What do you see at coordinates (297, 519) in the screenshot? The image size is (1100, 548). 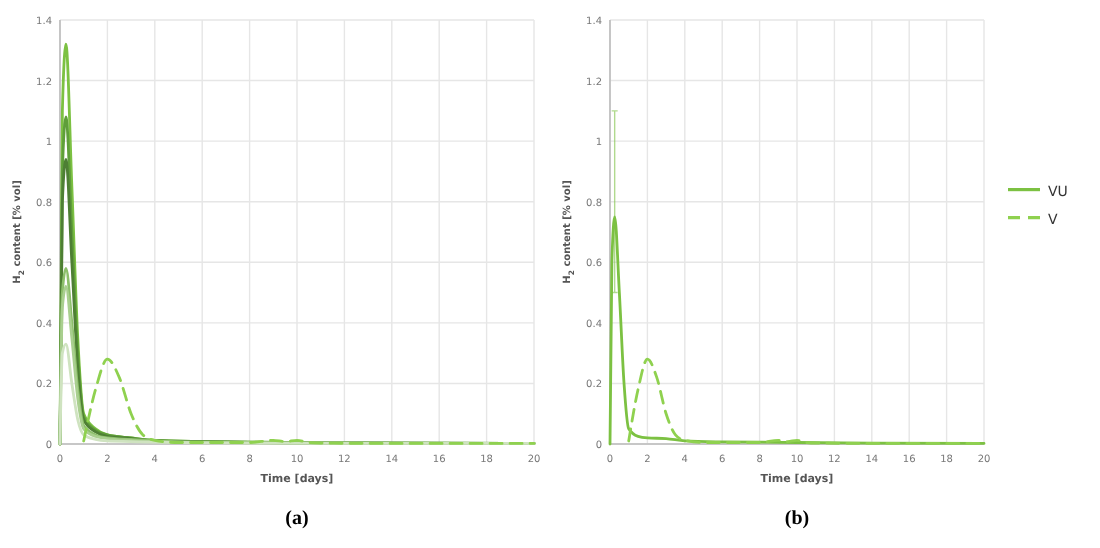 I see `text: (a)` at bounding box center [297, 519].